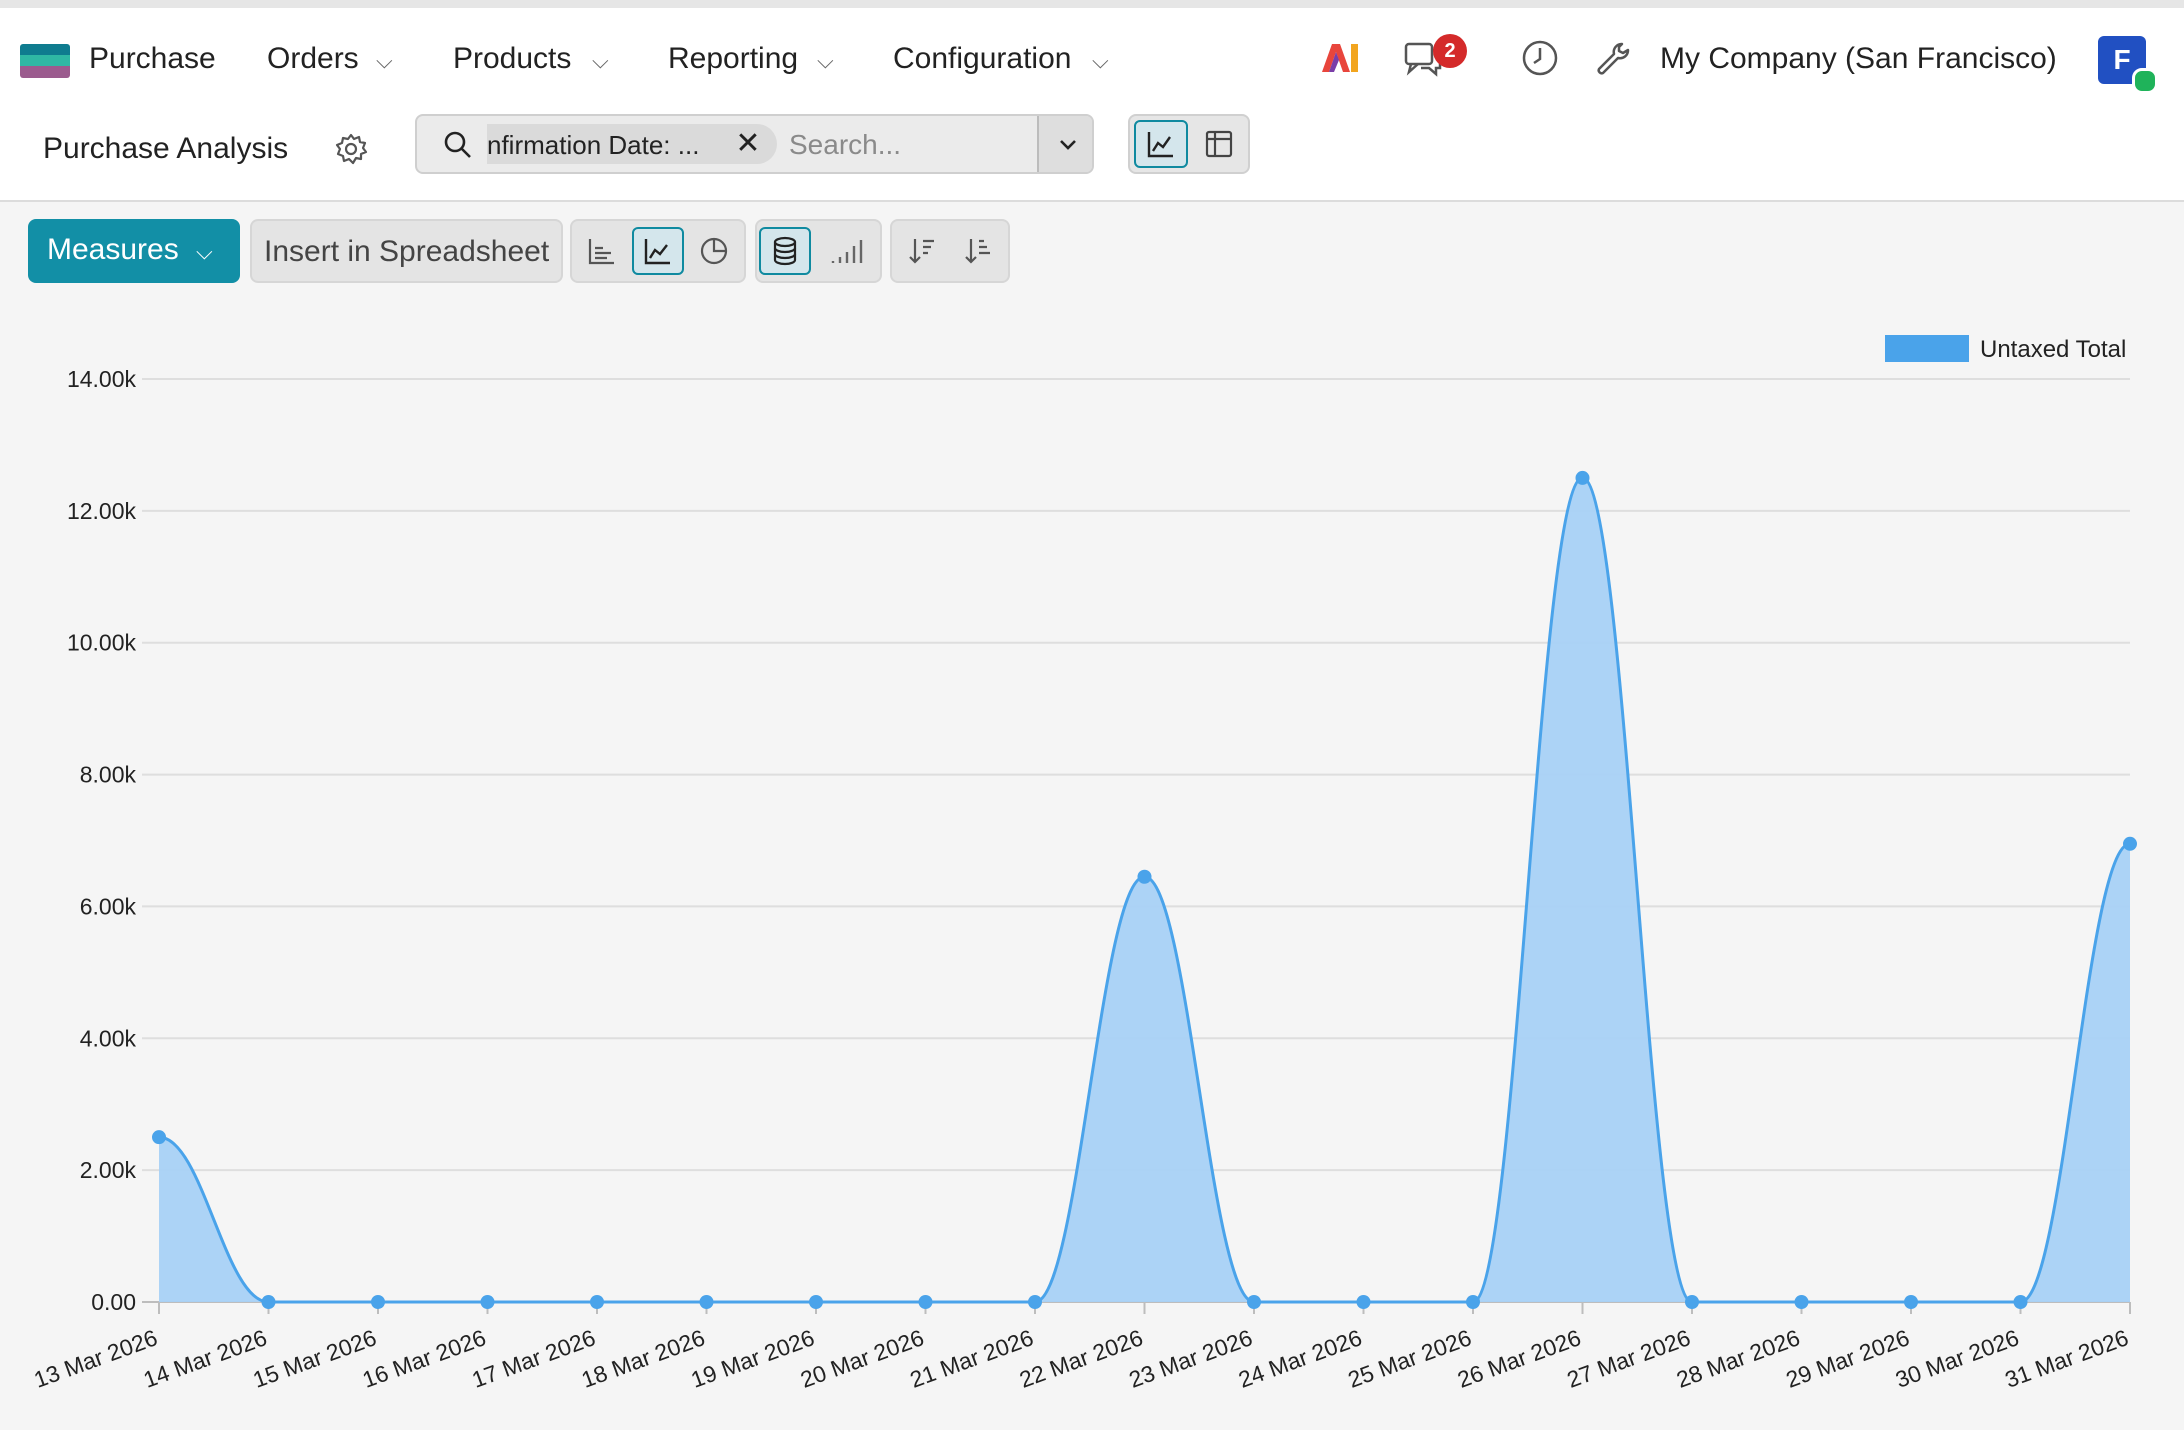 The height and width of the screenshot is (1430, 2184). Describe the element at coordinates (1081, 1358) in the screenshot. I see `x-tick-label: 22 Mar 2026` at that location.